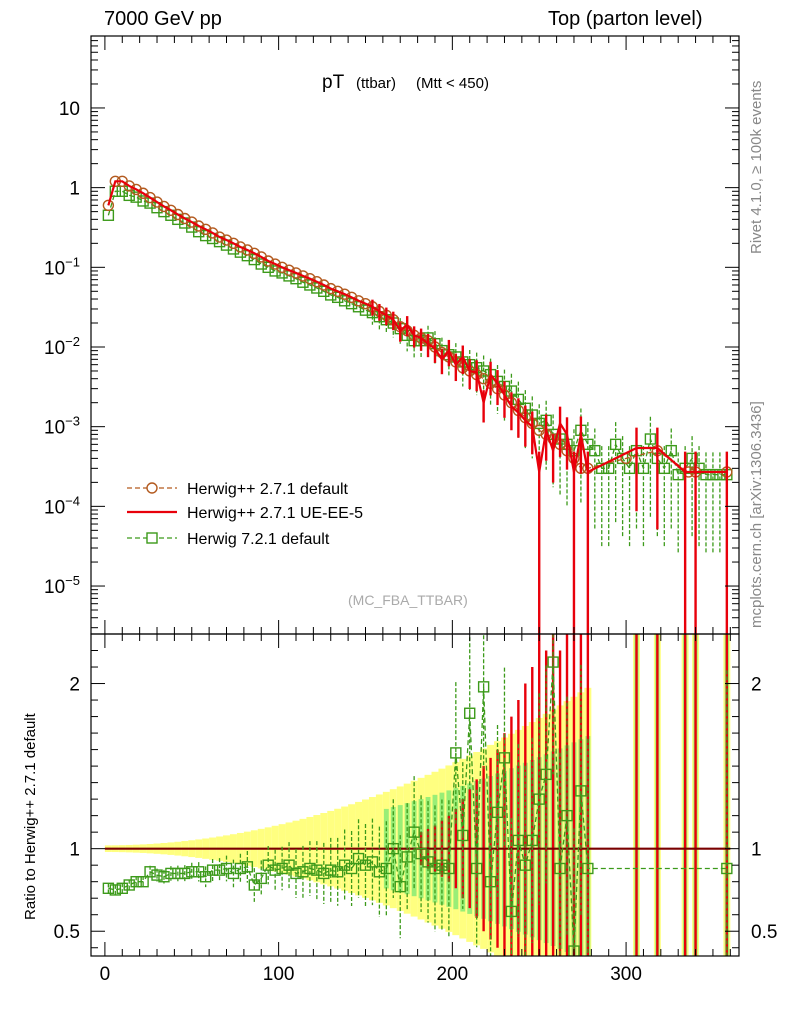  Describe the element at coordinates (764, 932) in the screenshot. I see `ratio-y-tick-label-right: 0.5` at that location.